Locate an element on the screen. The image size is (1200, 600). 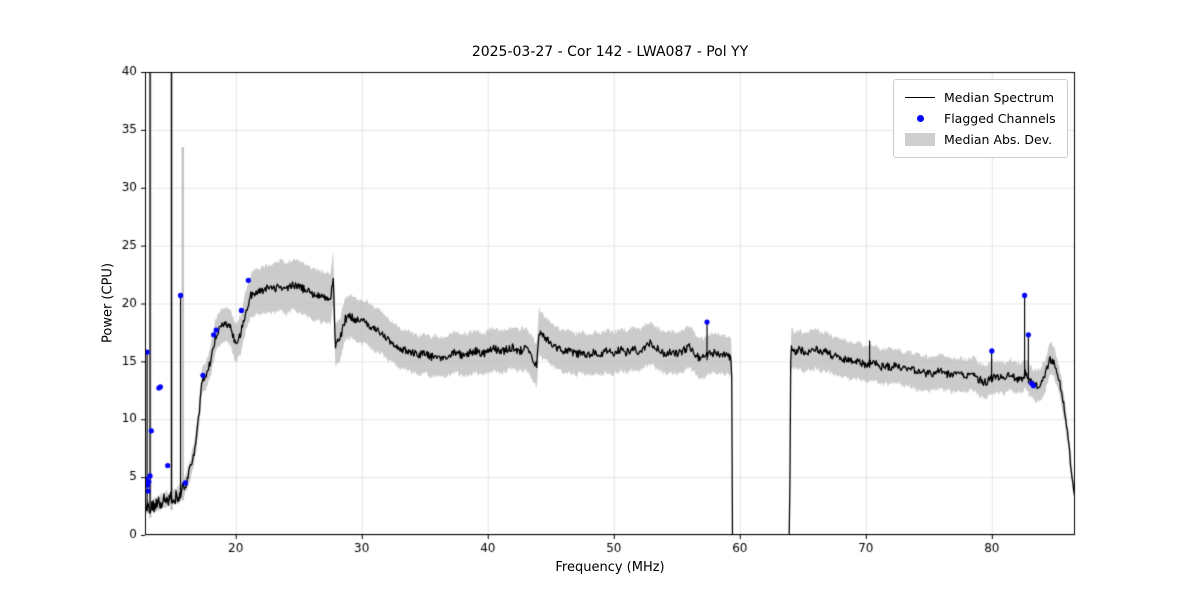
legend-item-mad-band: Median Abs. Dev. is located at coordinates (980, 139).